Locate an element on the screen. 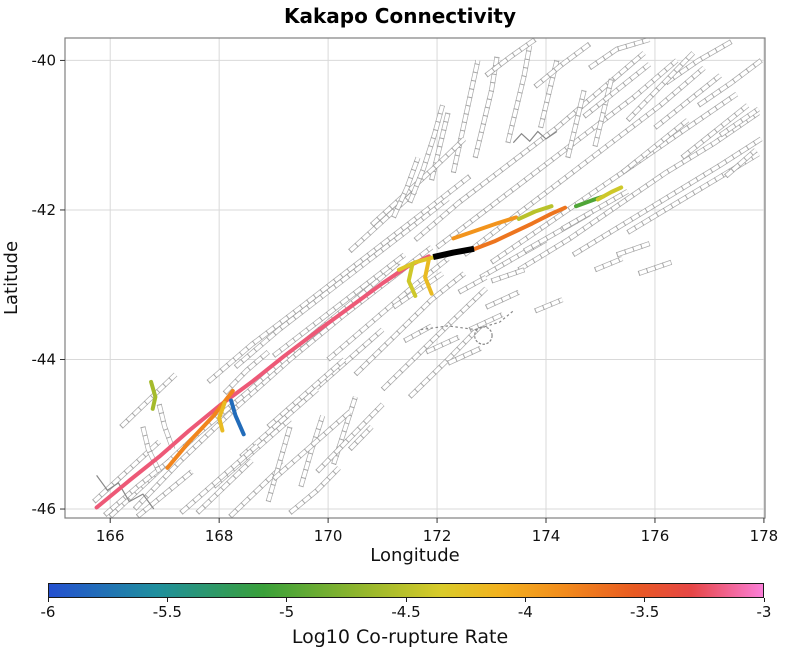 The image size is (800, 664). x-tick-label: 176 is located at coordinates (655, 536).